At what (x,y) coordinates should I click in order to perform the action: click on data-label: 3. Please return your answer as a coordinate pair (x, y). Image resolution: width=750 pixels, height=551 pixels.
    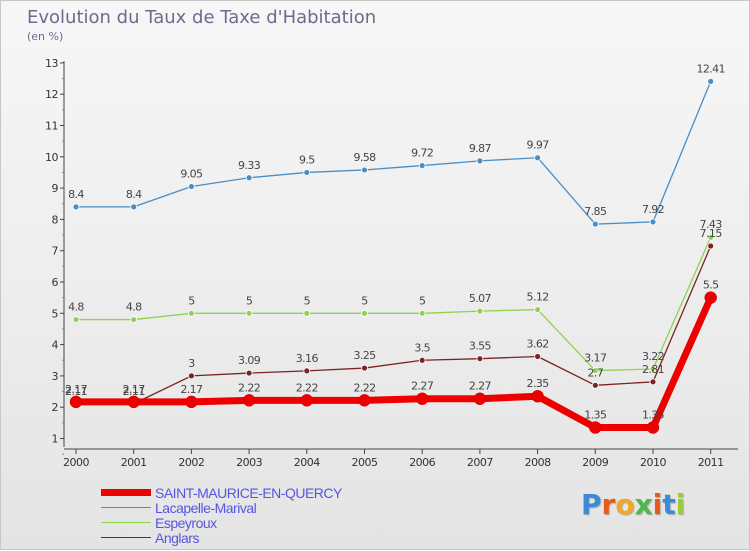
    Looking at the image, I should click on (191, 363).